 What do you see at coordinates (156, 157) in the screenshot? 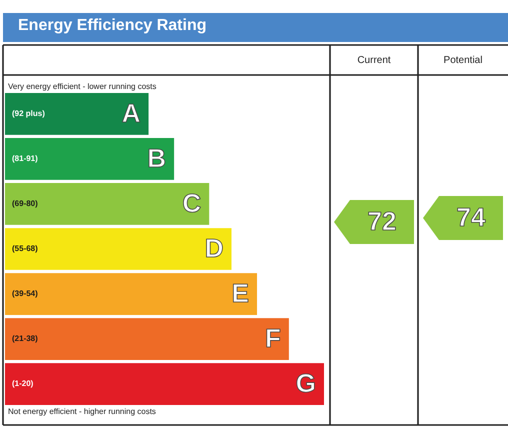
I see `y-tick-label: B` at bounding box center [156, 157].